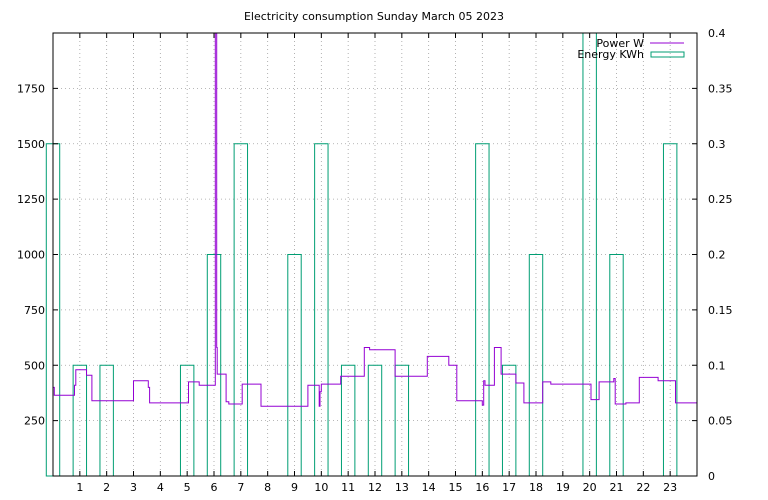  I want to click on x-tick-label: 10, so click(321, 487).